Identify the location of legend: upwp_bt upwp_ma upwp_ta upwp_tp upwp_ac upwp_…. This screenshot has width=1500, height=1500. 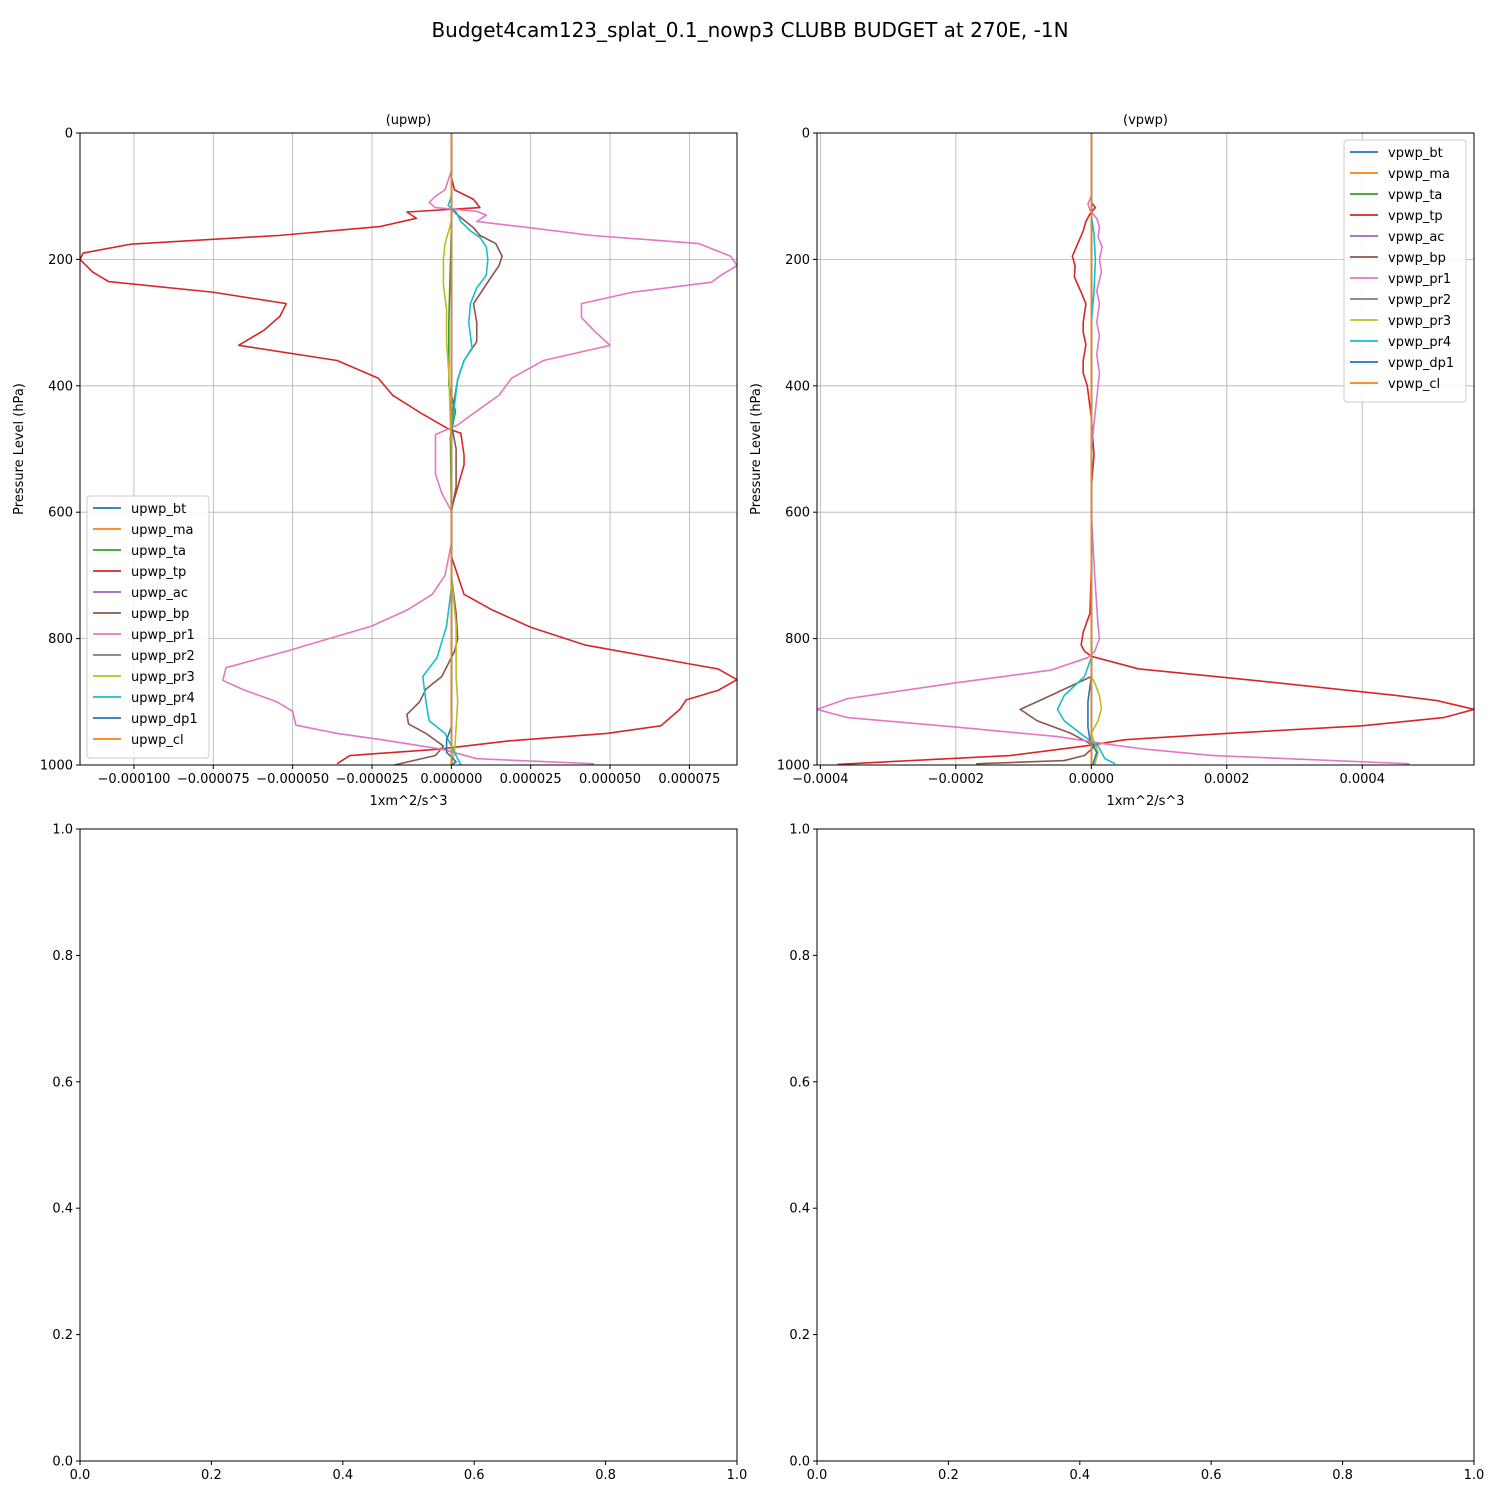
(148, 627).